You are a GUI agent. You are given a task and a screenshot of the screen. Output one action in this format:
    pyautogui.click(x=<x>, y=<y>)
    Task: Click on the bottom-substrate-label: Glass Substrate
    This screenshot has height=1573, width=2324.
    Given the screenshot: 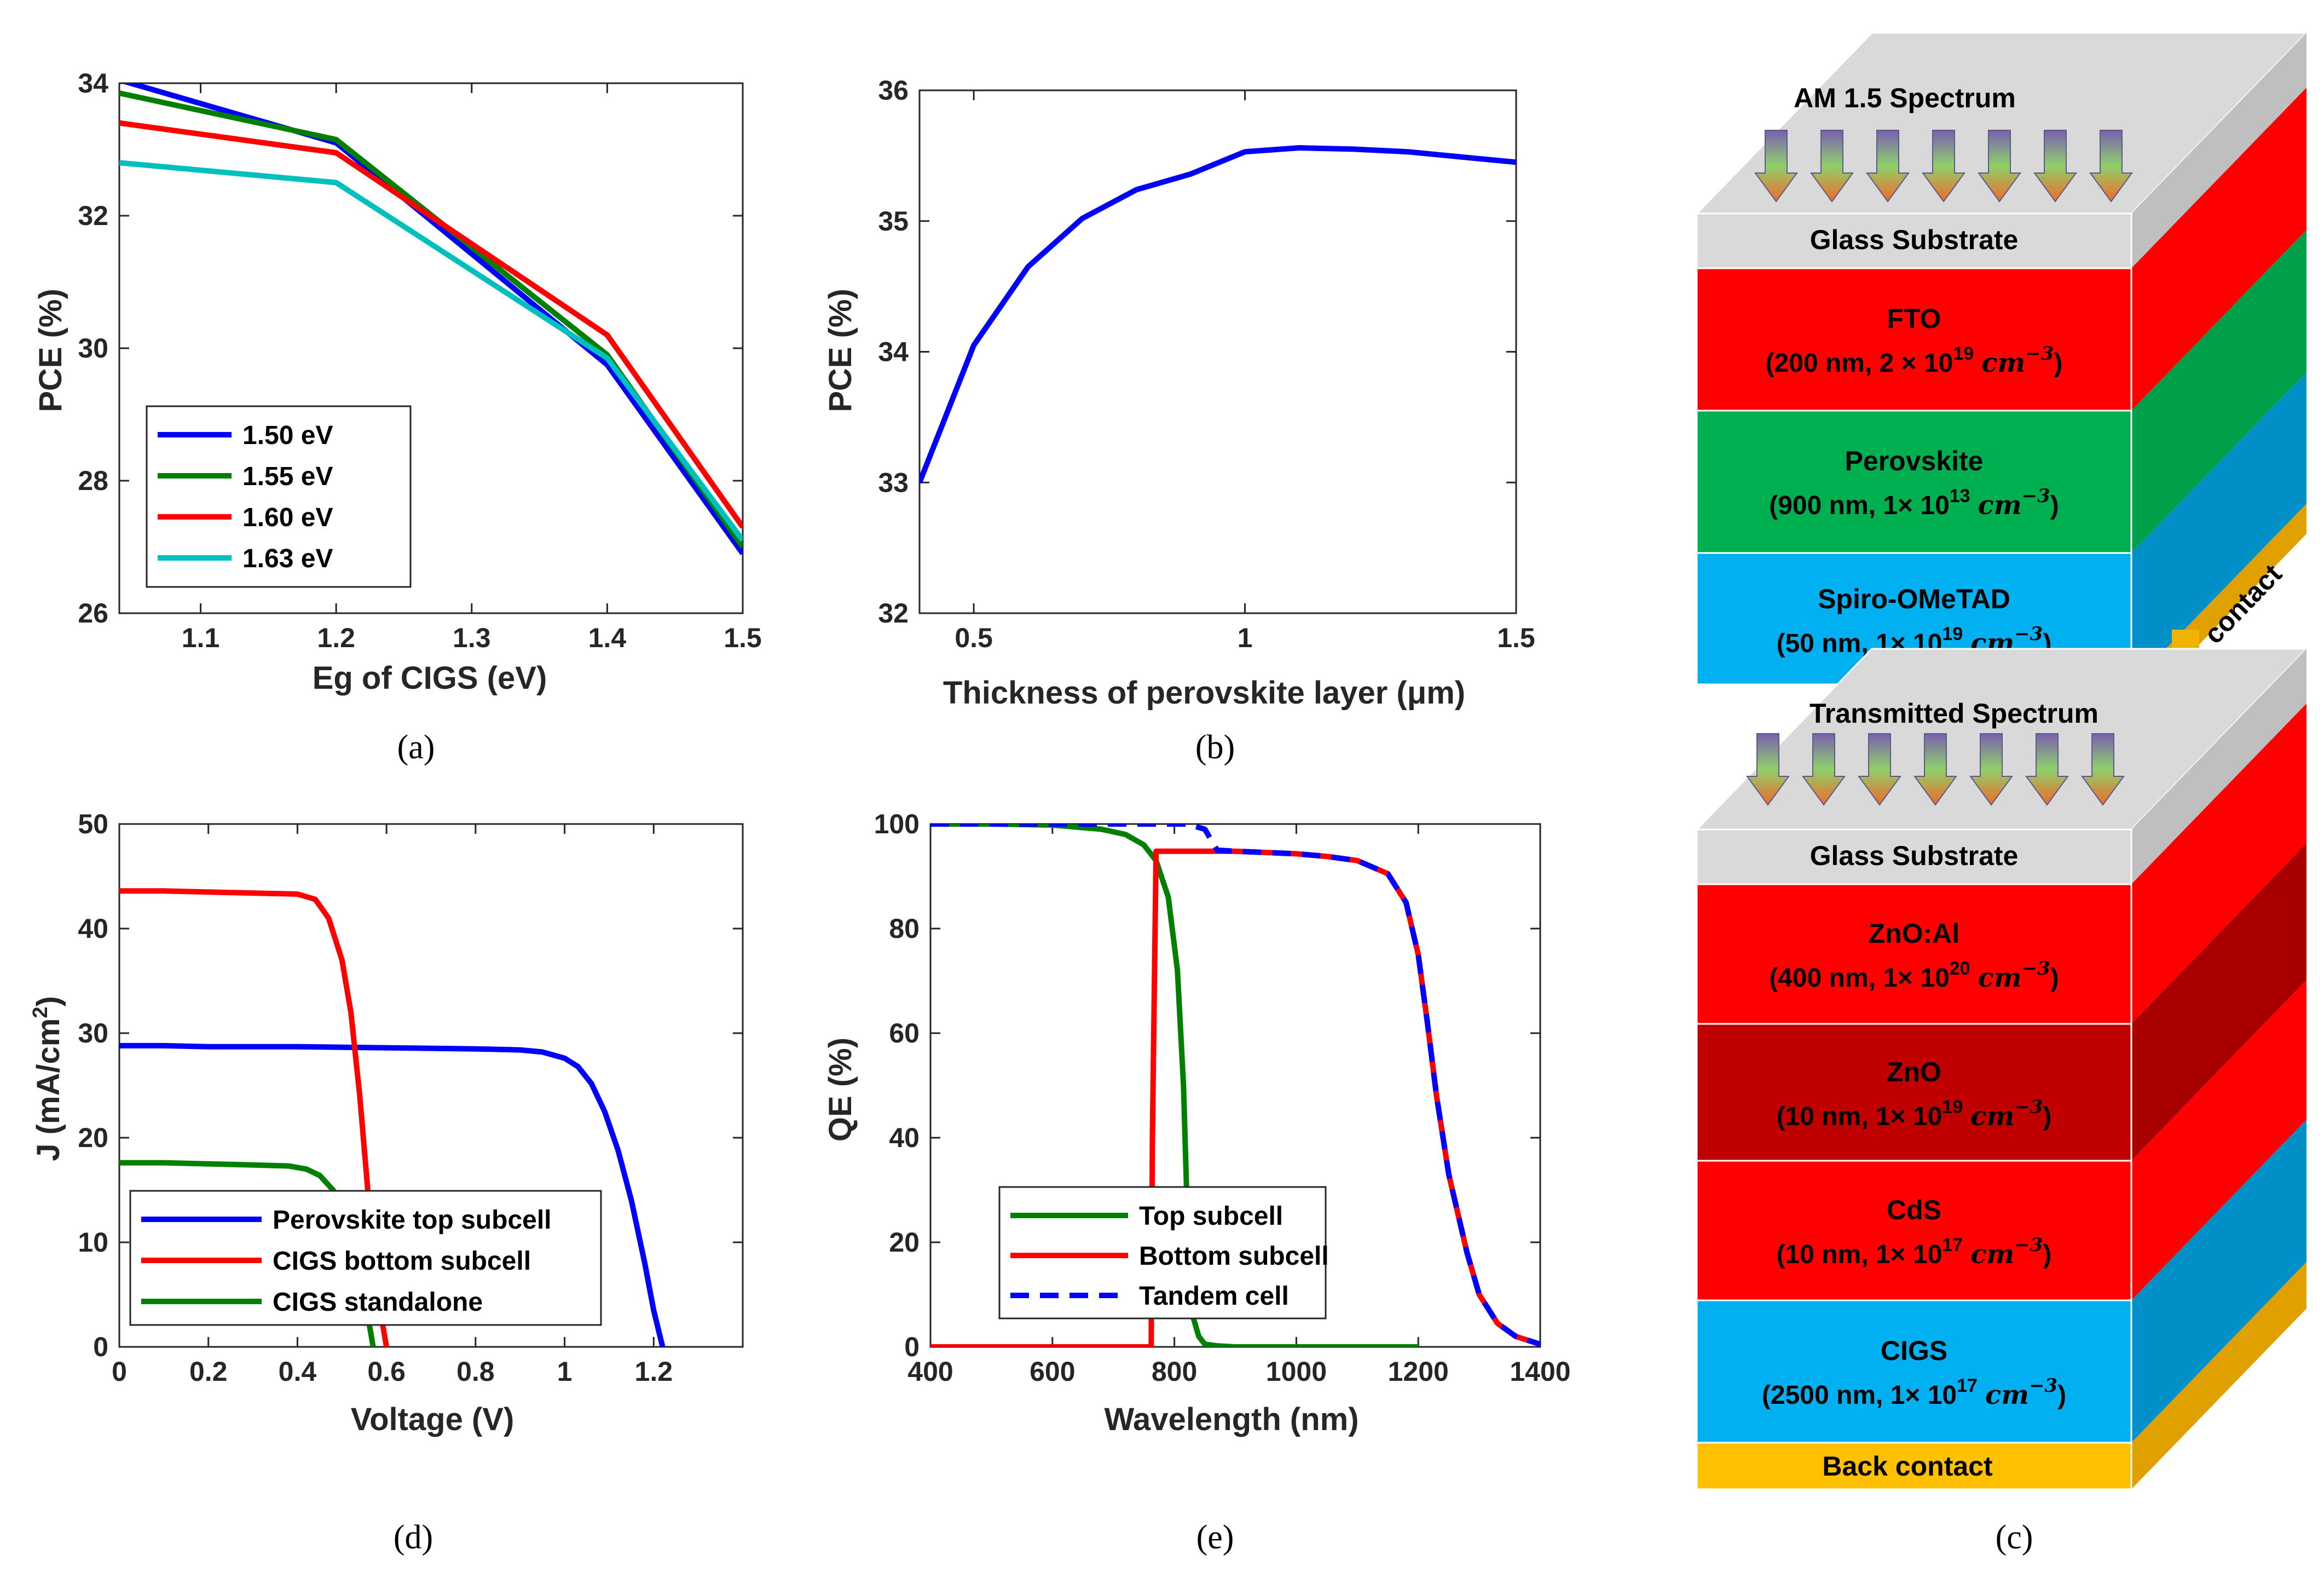 What is the action you would take?
    pyautogui.click(x=1914, y=856)
    